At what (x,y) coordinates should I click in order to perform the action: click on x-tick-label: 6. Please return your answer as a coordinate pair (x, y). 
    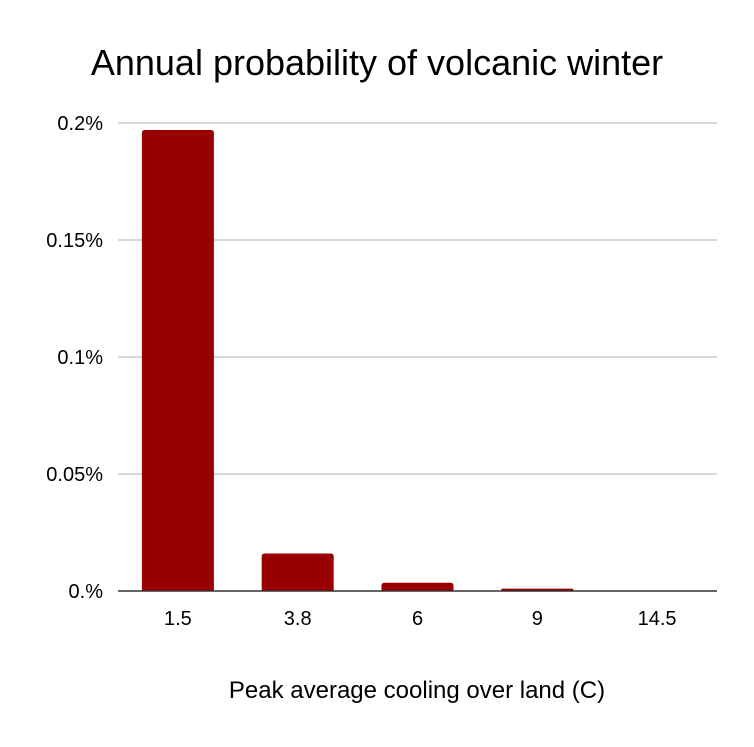
    Looking at the image, I should click on (417, 619).